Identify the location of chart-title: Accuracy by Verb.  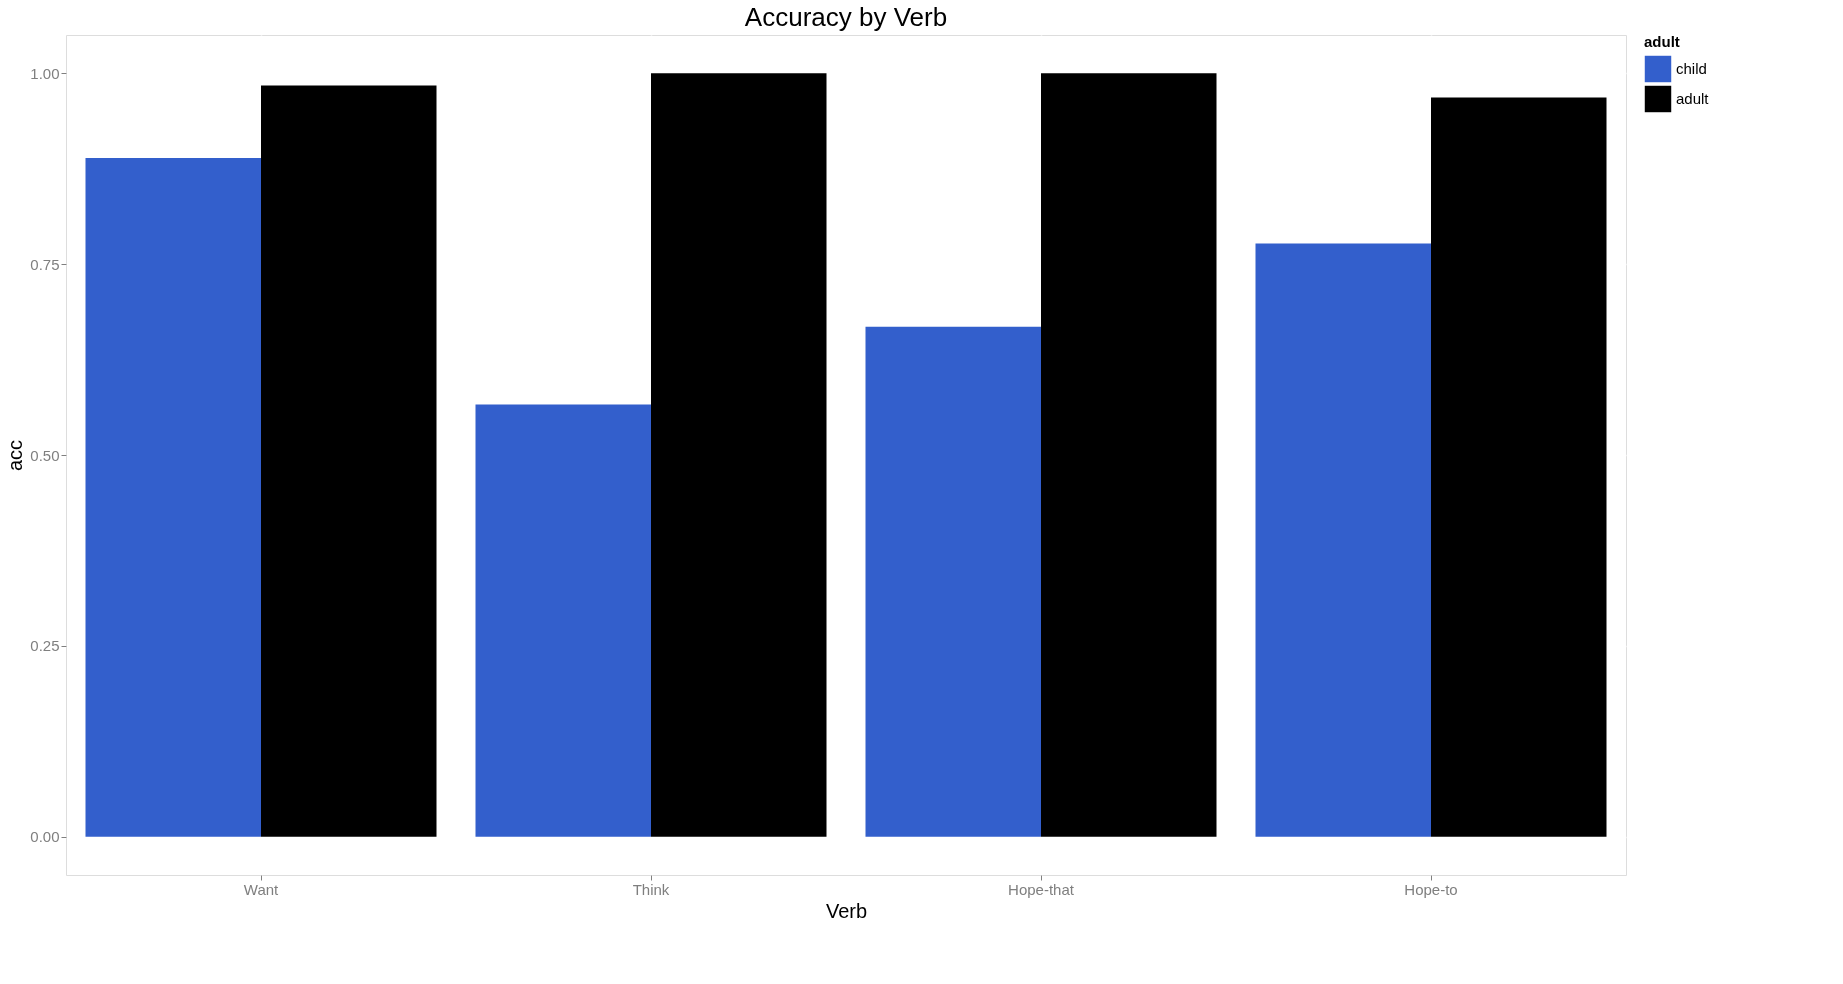
(846, 17).